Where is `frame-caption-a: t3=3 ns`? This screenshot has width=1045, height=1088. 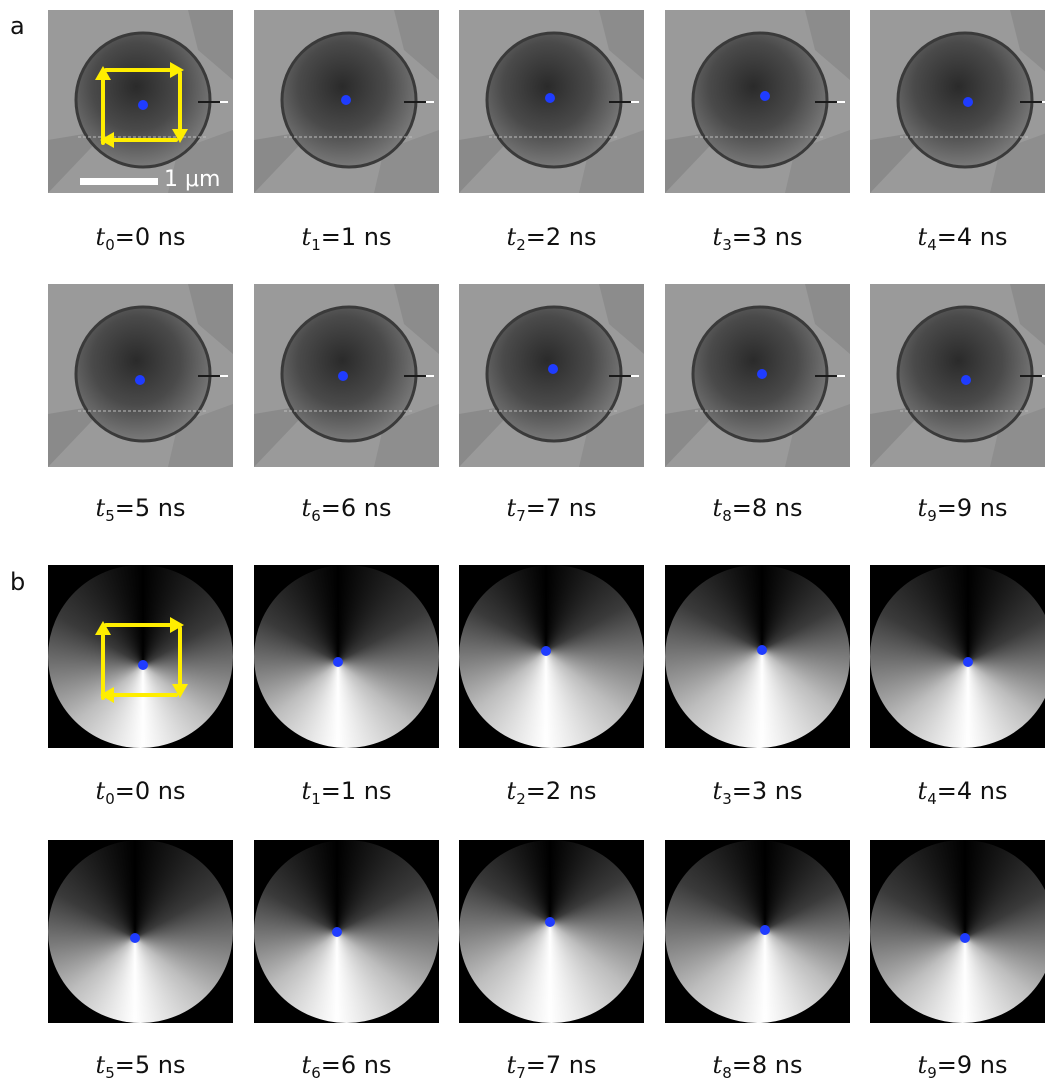
frame-caption-a: t3=3 ns is located at coordinates (758, 241).